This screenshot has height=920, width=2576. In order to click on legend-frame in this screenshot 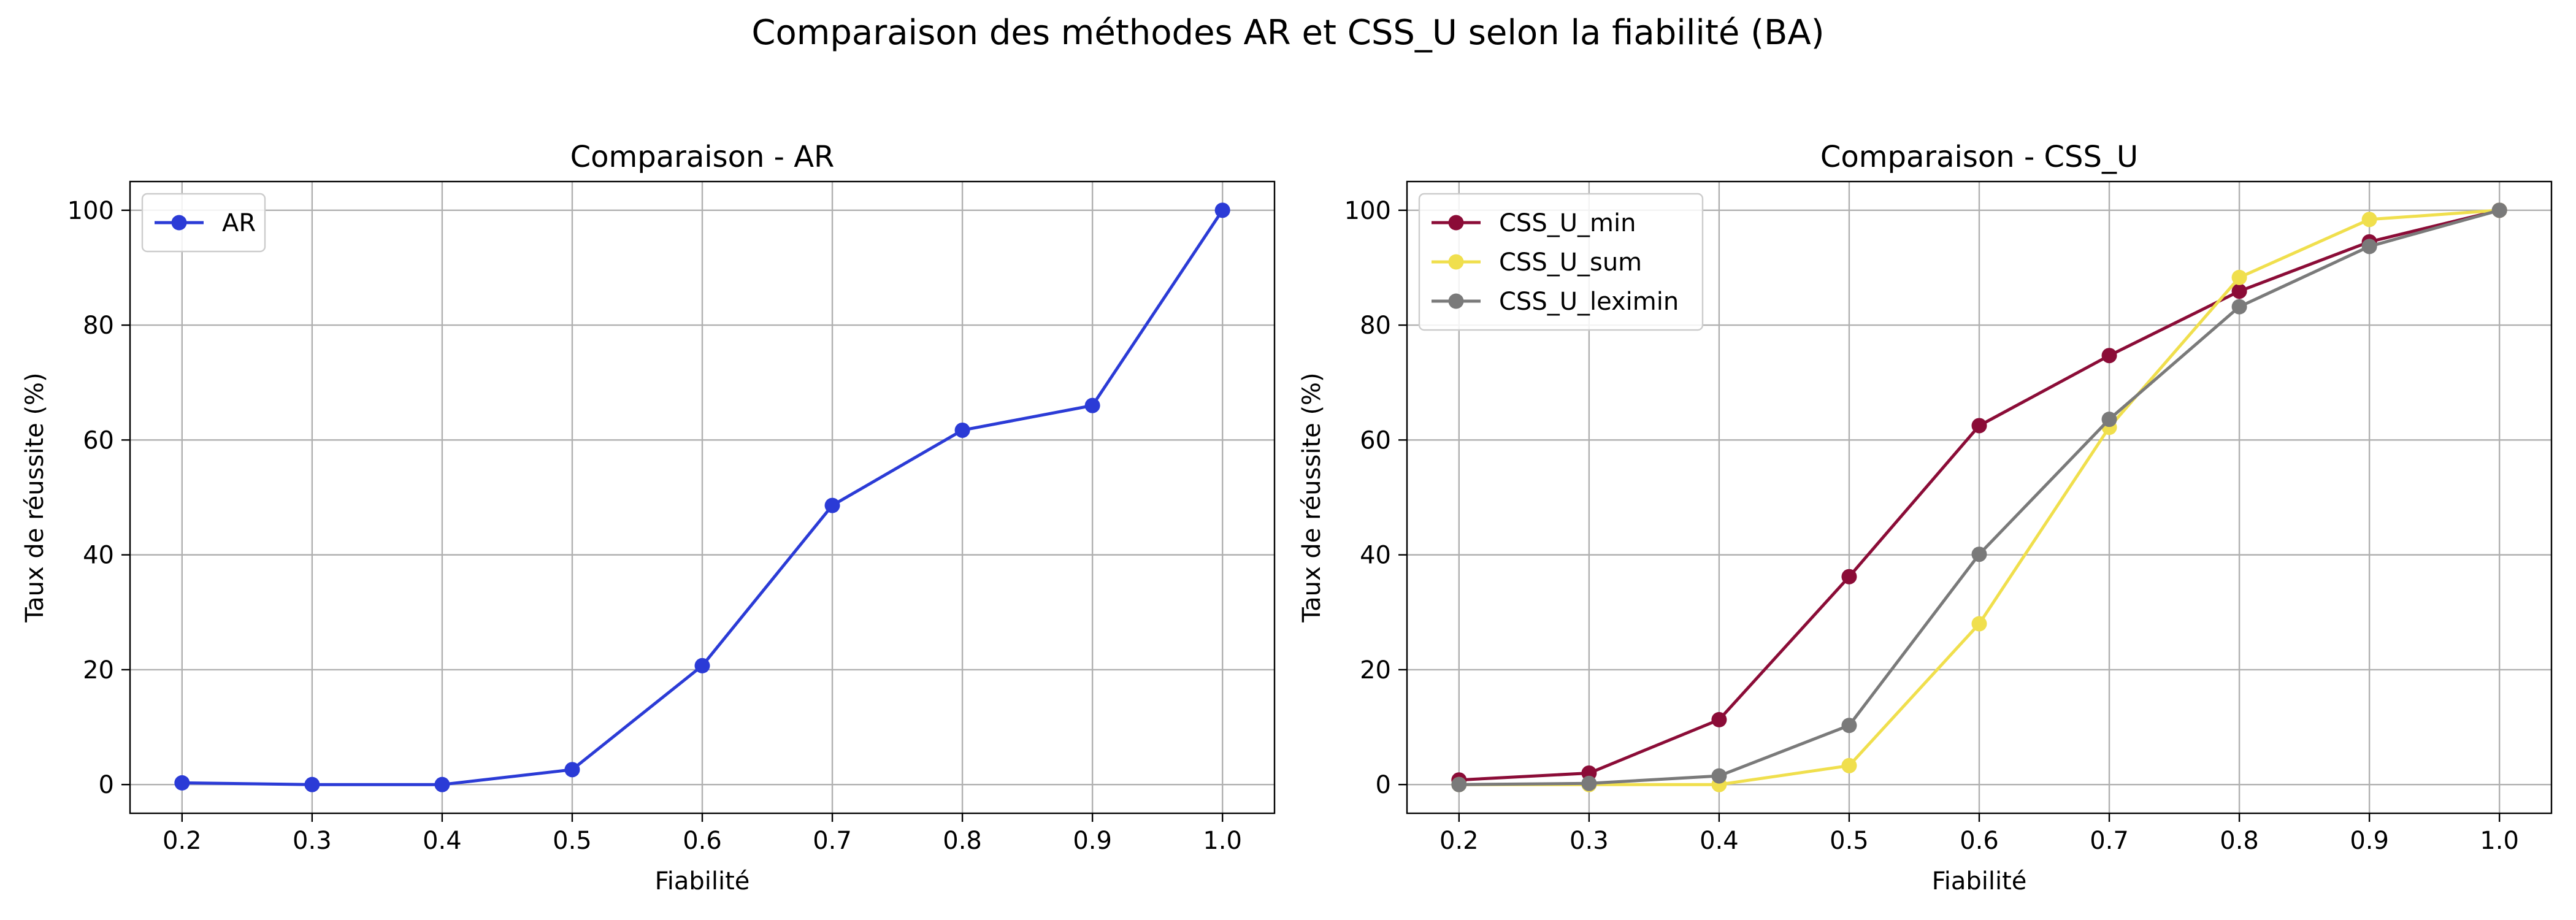, I will do `click(1561, 262)`.